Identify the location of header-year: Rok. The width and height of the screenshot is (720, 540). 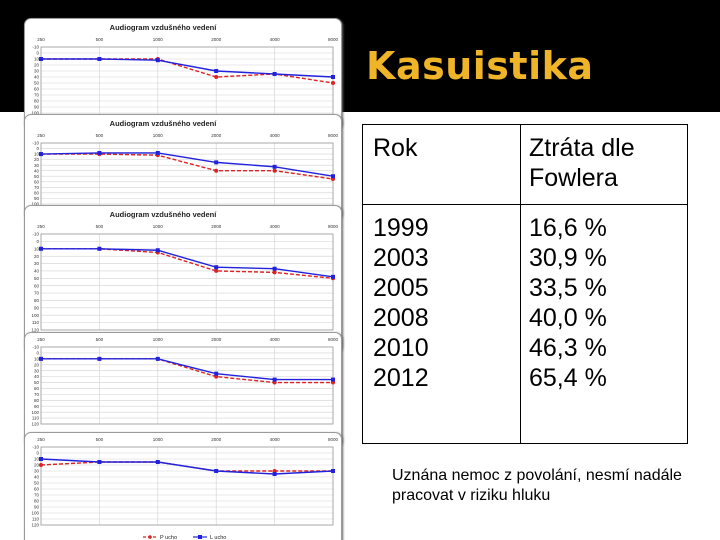
(441, 164).